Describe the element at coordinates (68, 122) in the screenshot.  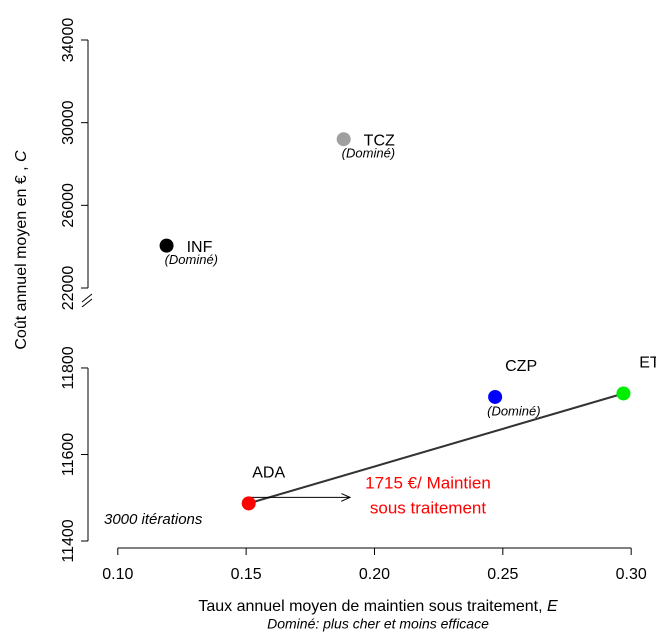
I see `y-tick-label: 30000` at that location.